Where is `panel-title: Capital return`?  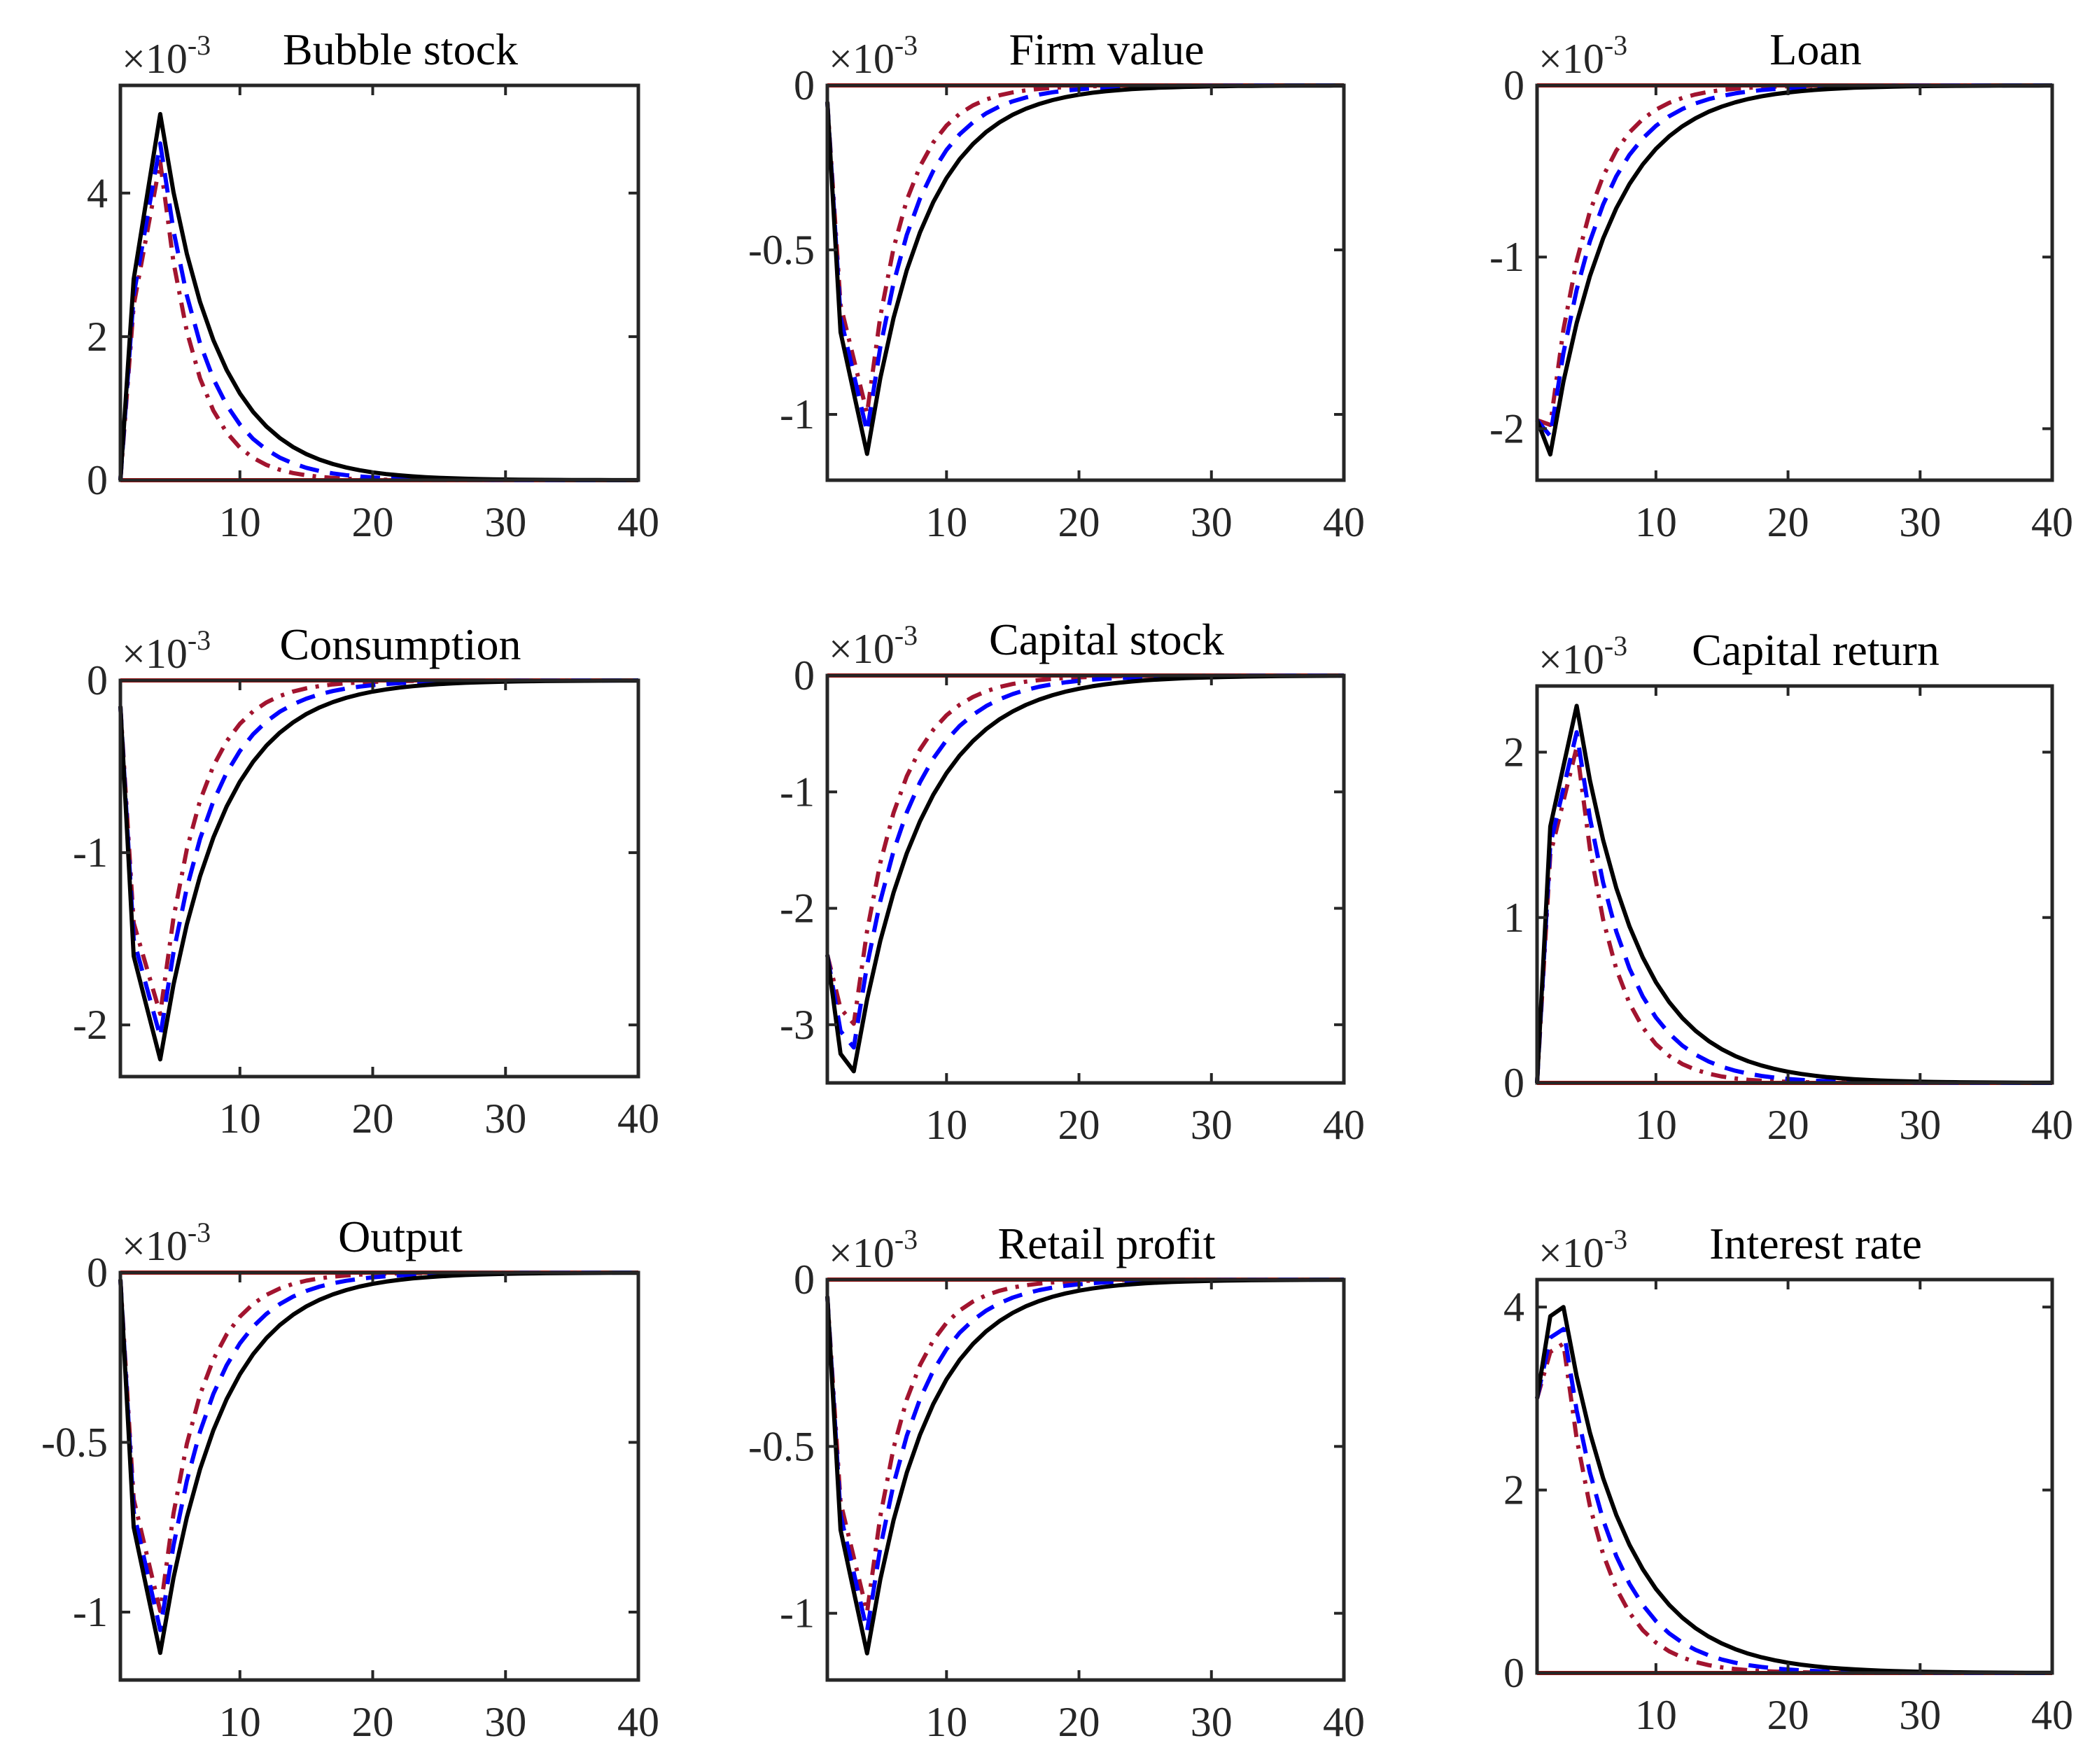
panel-title: Capital return is located at coordinates (1816, 650).